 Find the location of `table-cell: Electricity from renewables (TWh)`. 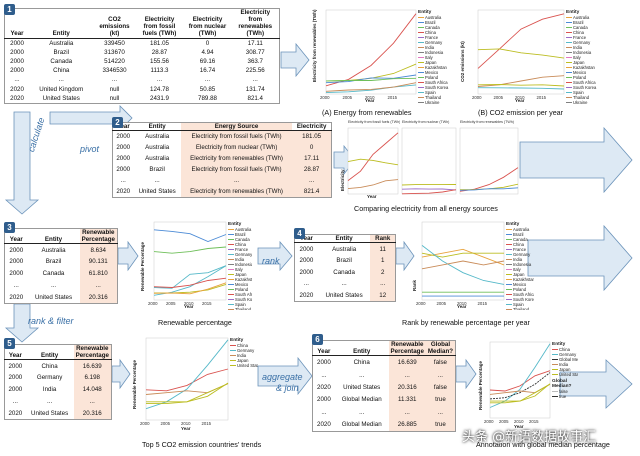

table-cell: Electricity from renewables (TWh) is located at coordinates (236, 191).